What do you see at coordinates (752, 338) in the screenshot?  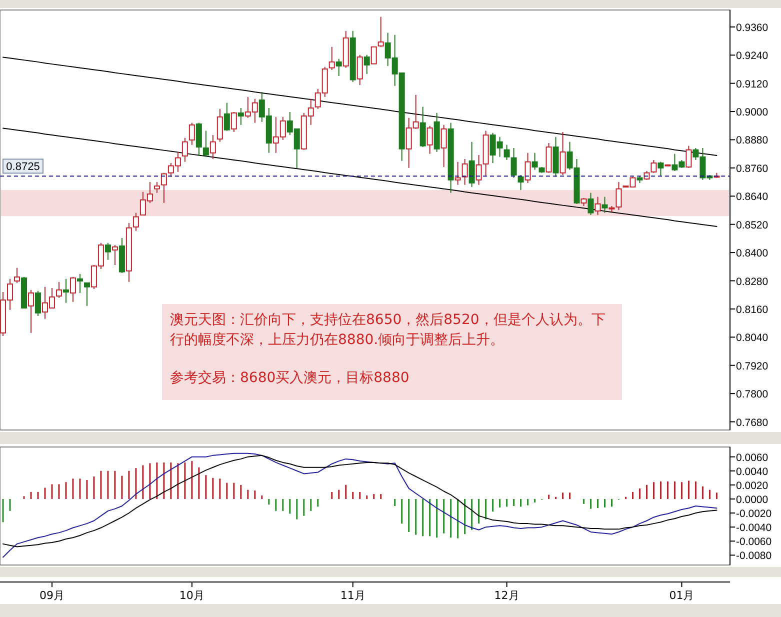 I see `y-tick-label: 0.8040` at bounding box center [752, 338].